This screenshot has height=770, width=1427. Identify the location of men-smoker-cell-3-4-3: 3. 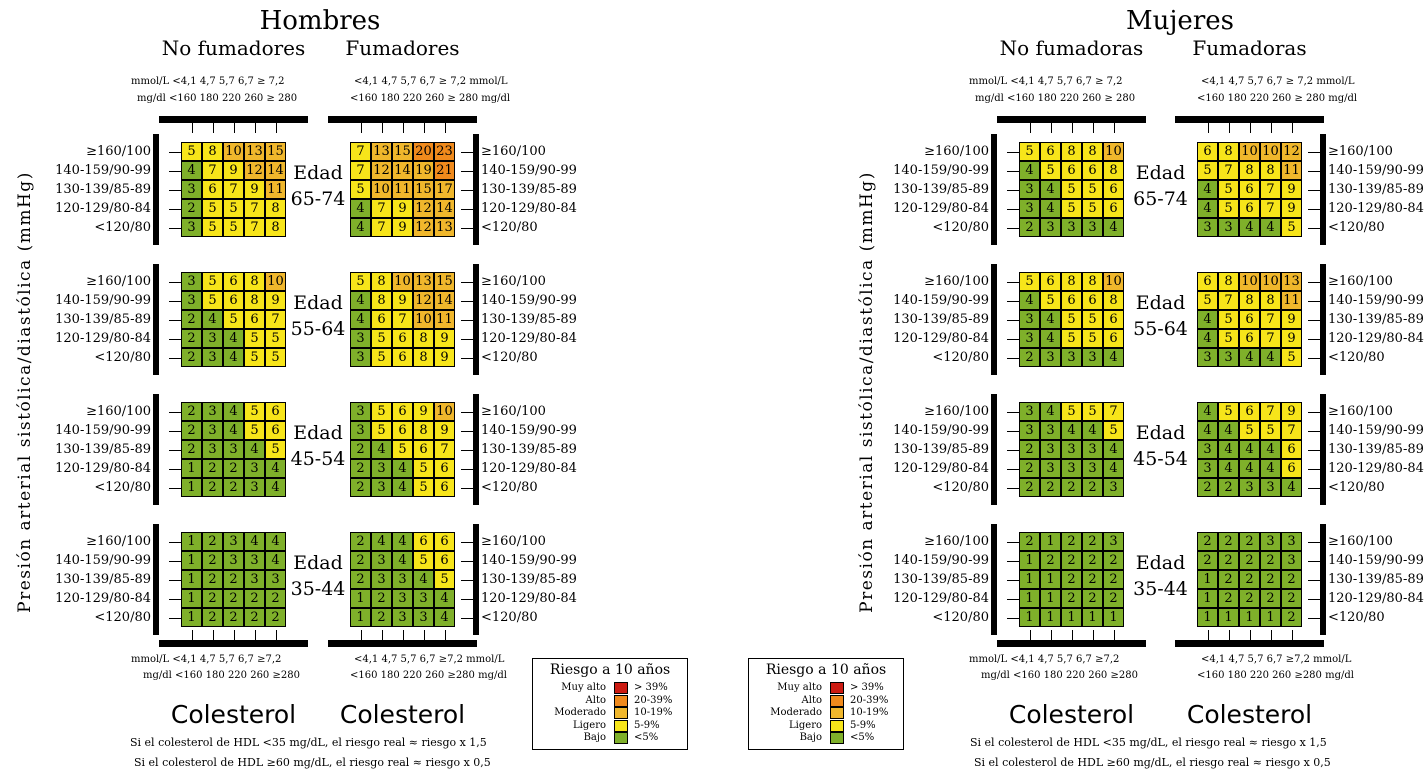
(423, 617).